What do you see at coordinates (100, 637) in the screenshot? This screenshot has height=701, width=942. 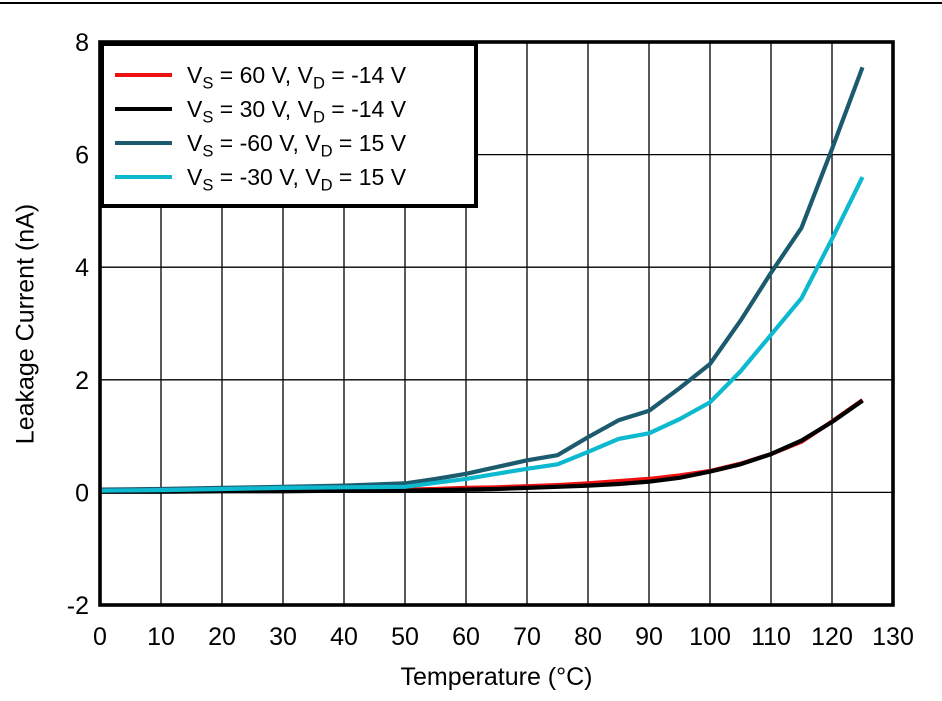 I see `x-tick-label: 0` at bounding box center [100, 637].